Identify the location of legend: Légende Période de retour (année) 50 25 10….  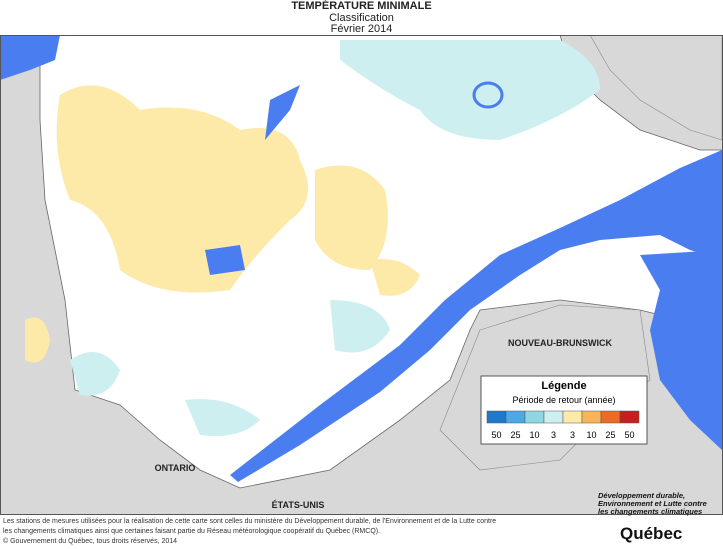
(564, 410).